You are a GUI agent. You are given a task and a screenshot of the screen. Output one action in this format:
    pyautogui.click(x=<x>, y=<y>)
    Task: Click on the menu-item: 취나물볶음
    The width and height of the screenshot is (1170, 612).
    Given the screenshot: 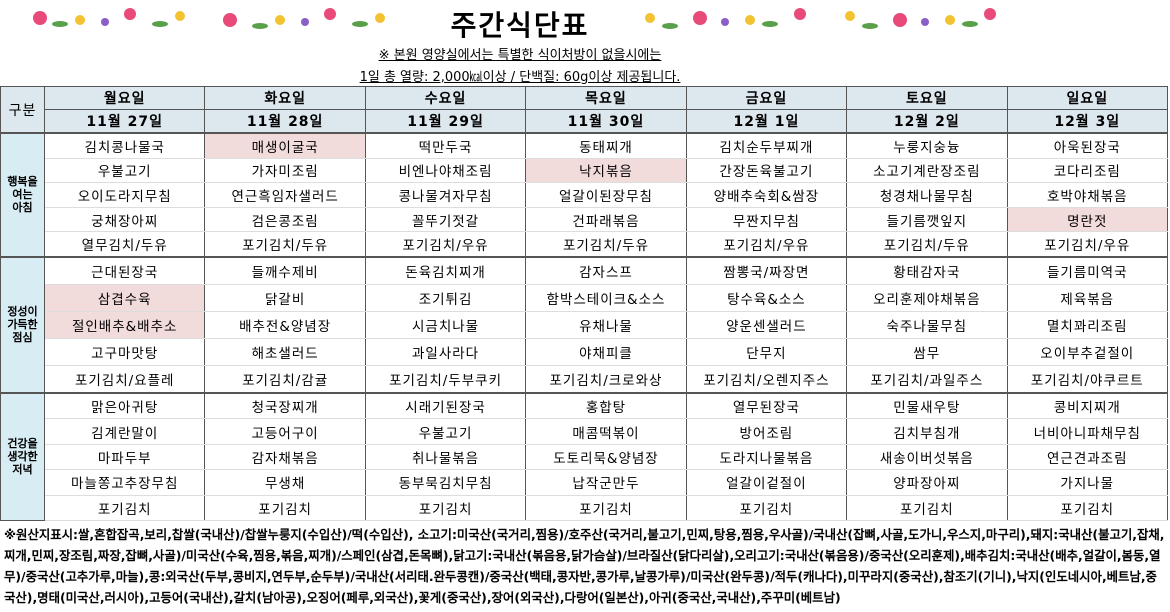 What is the action you would take?
    pyautogui.click(x=445, y=457)
    